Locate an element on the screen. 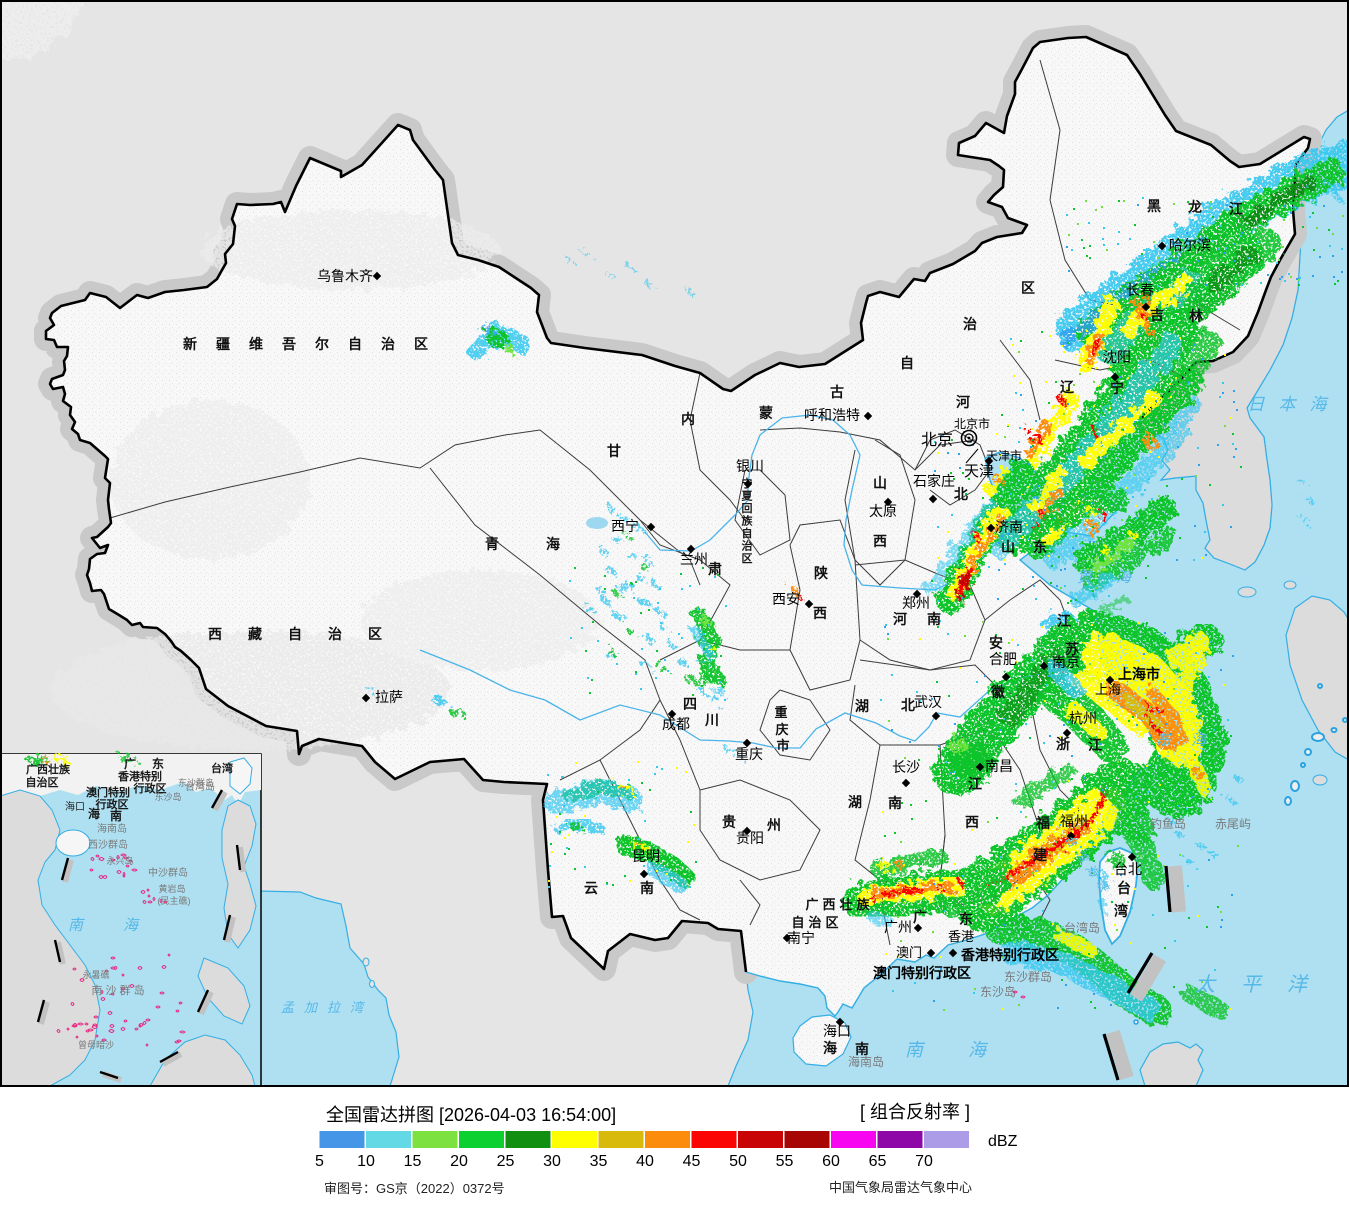  svg-text: 海南岛 is located at coordinates (112, 828).